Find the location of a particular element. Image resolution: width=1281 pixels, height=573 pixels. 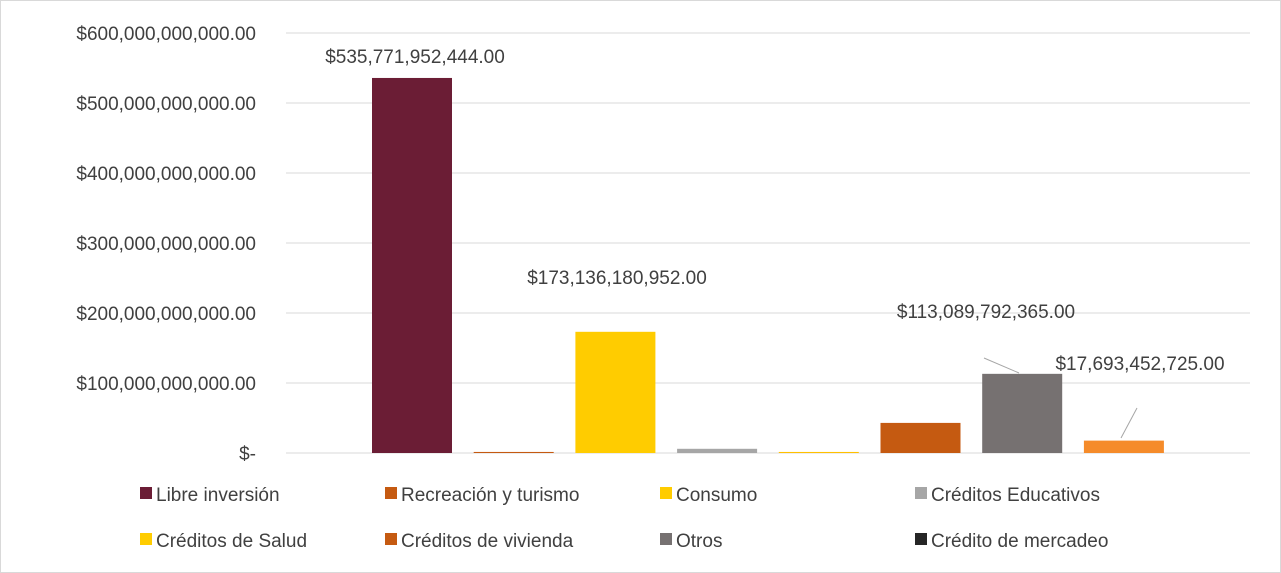

y-tick-label: $500,000,000,000.00 is located at coordinates (166, 104).